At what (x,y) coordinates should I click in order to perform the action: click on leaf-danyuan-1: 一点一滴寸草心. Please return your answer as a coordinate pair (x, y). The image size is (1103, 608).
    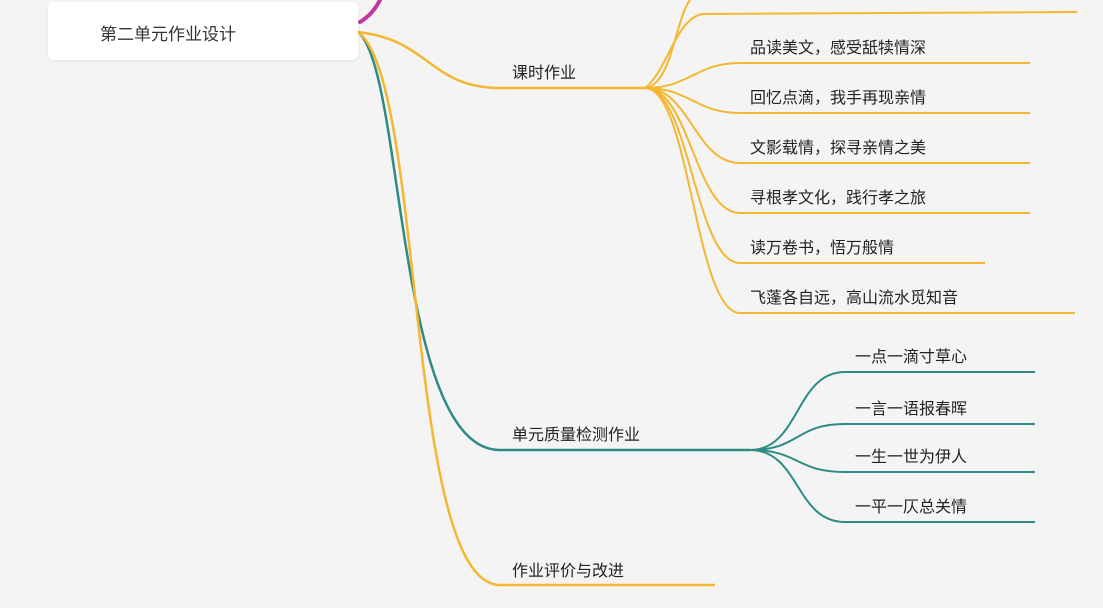
    Looking at the image, I should click on (911, 356).